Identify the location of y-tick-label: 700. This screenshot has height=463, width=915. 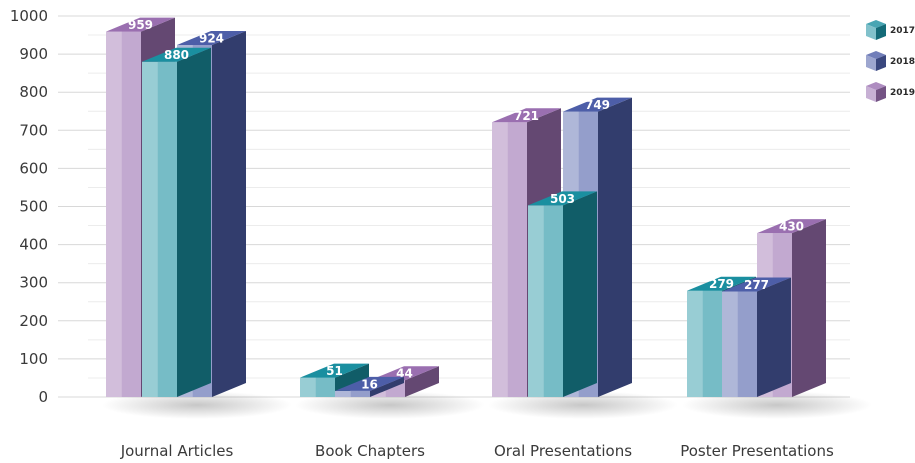
(33, 130).